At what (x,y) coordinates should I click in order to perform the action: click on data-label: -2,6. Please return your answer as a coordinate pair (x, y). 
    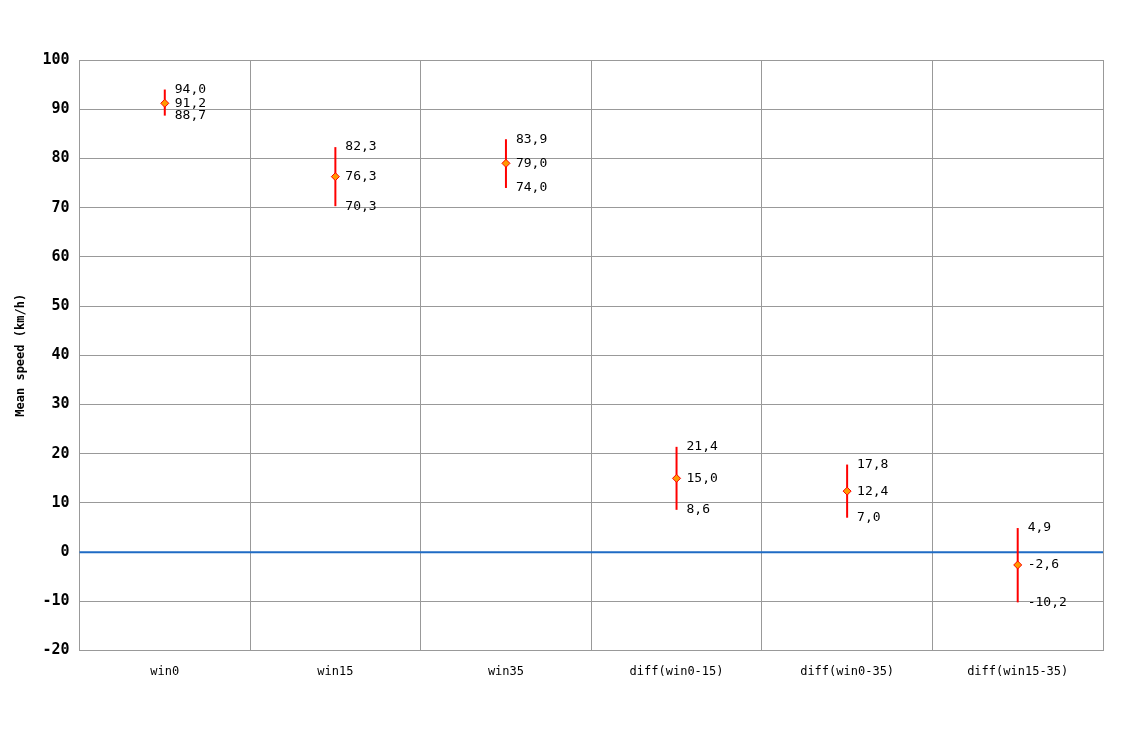
    Looking at the image, I should click on (1043, 564).